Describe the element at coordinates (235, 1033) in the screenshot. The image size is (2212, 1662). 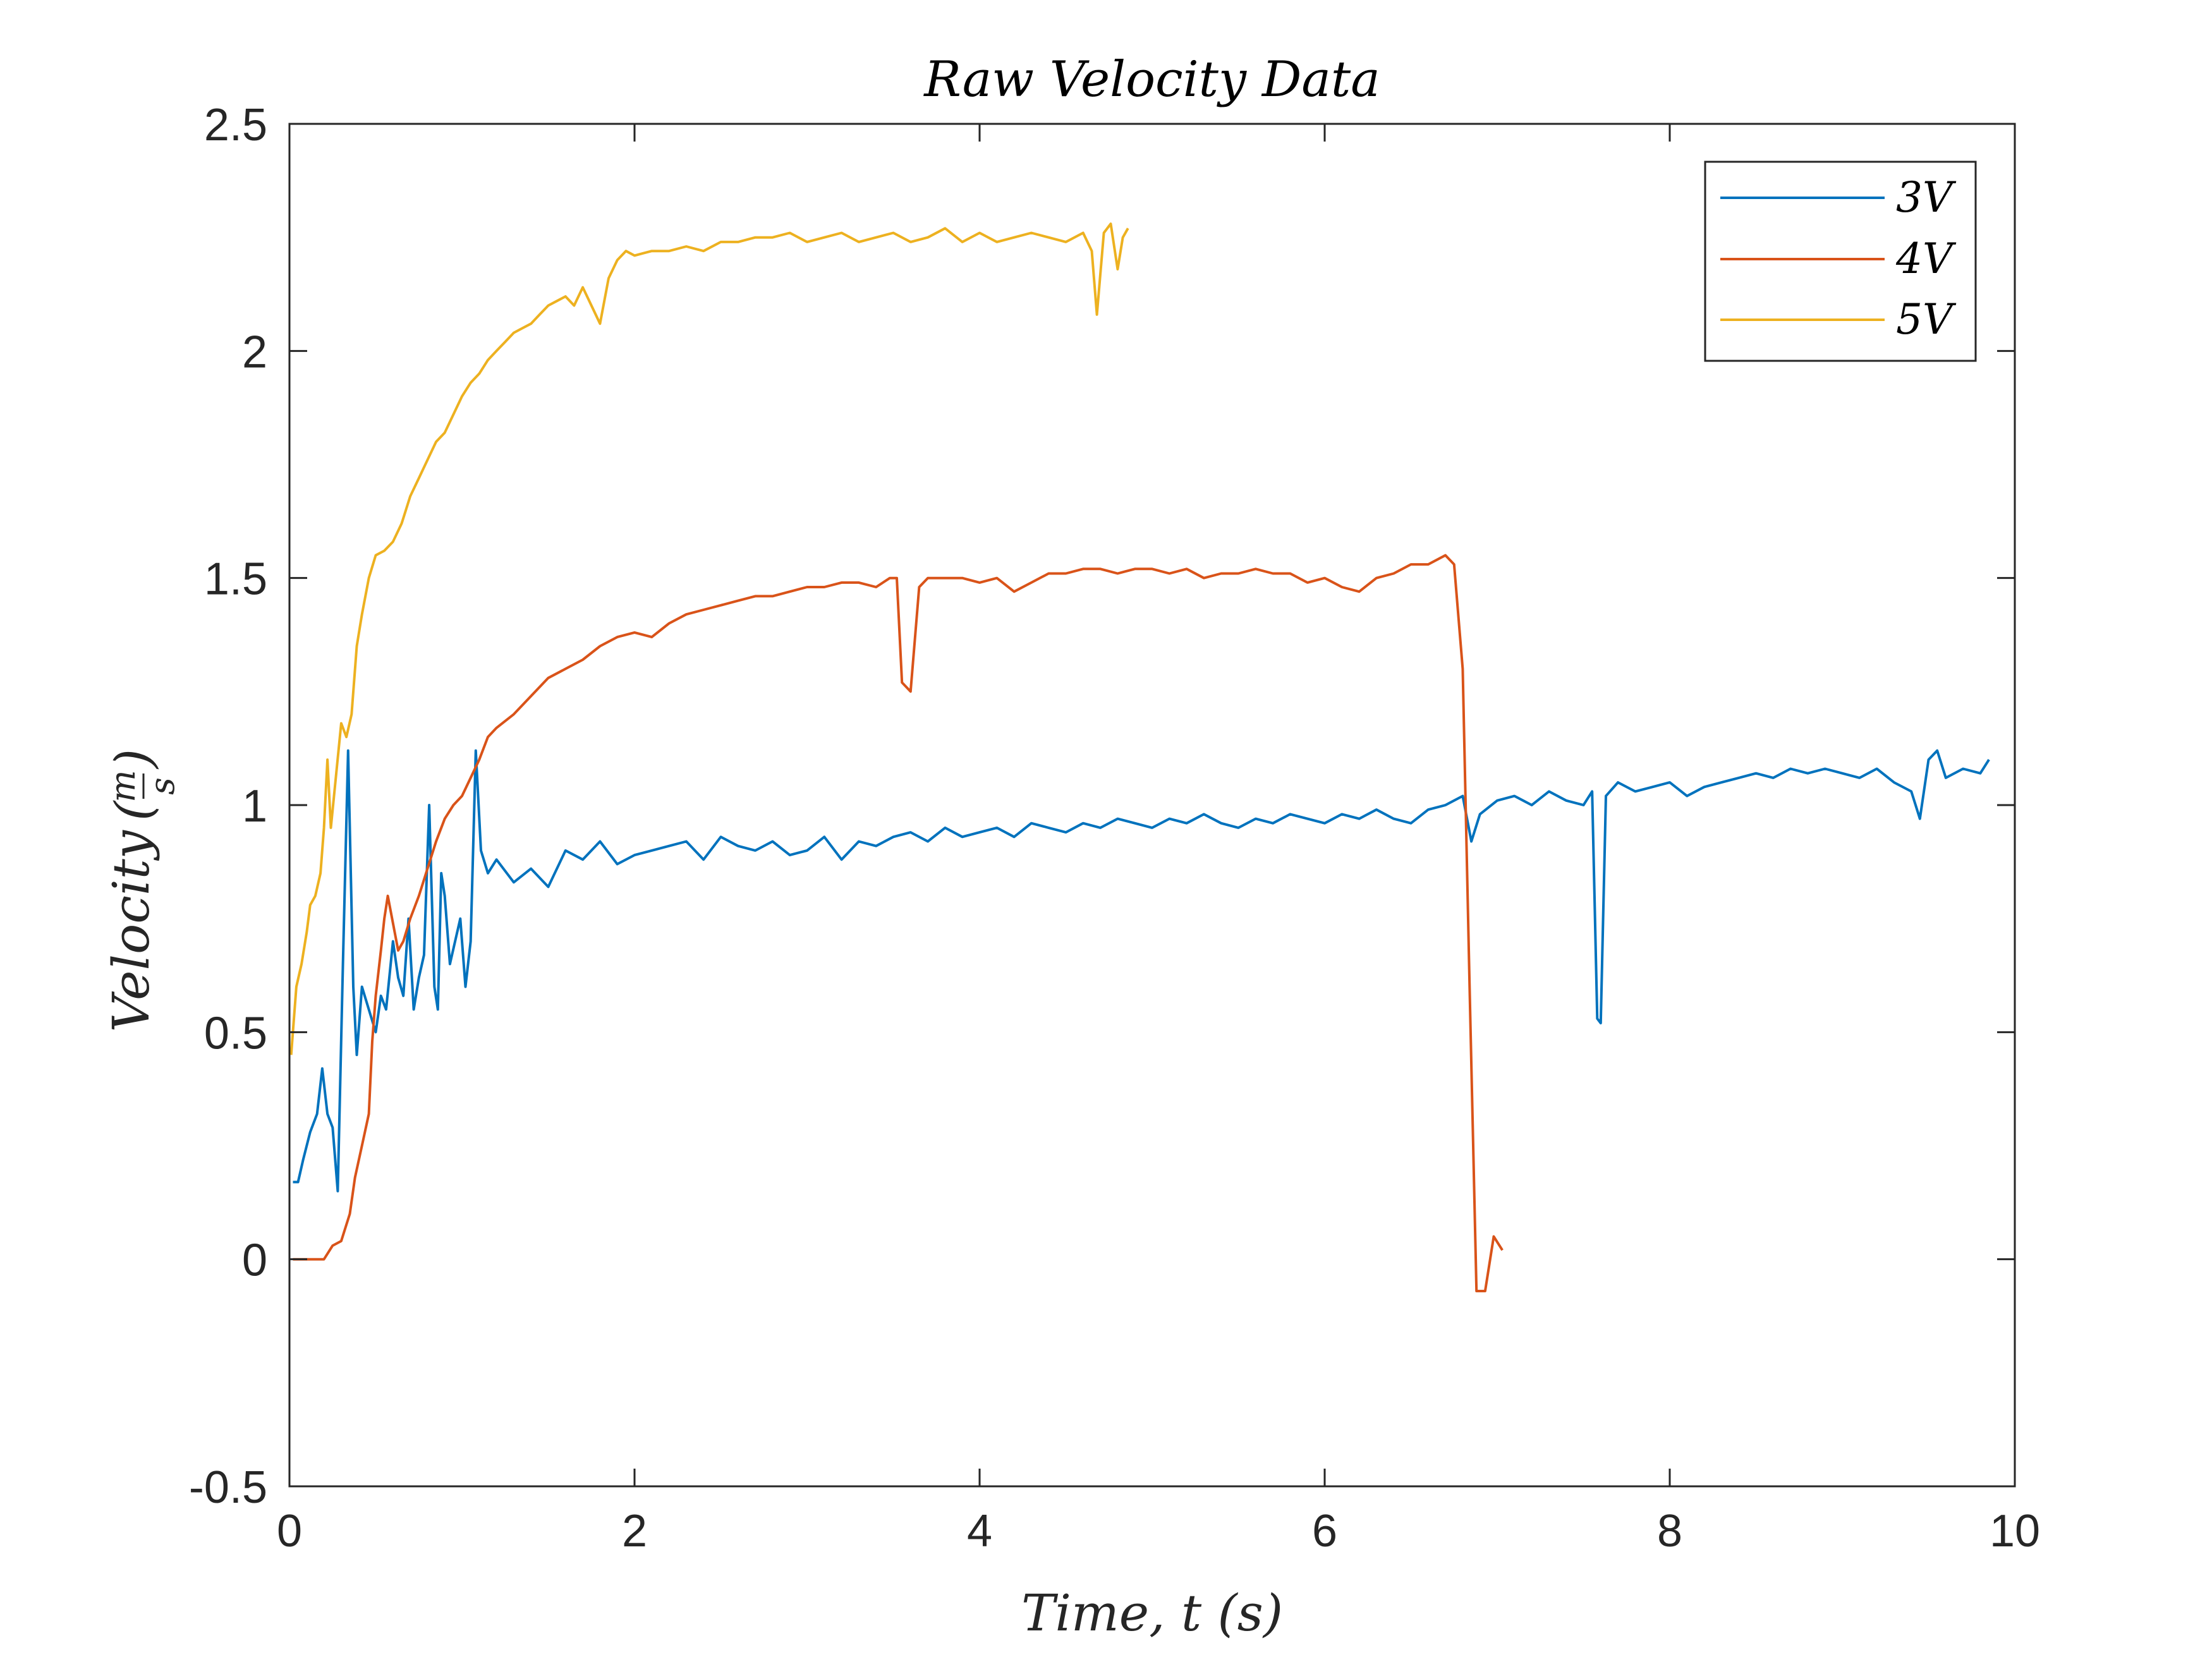
I see `y-tick-label: 0.5` at that location.